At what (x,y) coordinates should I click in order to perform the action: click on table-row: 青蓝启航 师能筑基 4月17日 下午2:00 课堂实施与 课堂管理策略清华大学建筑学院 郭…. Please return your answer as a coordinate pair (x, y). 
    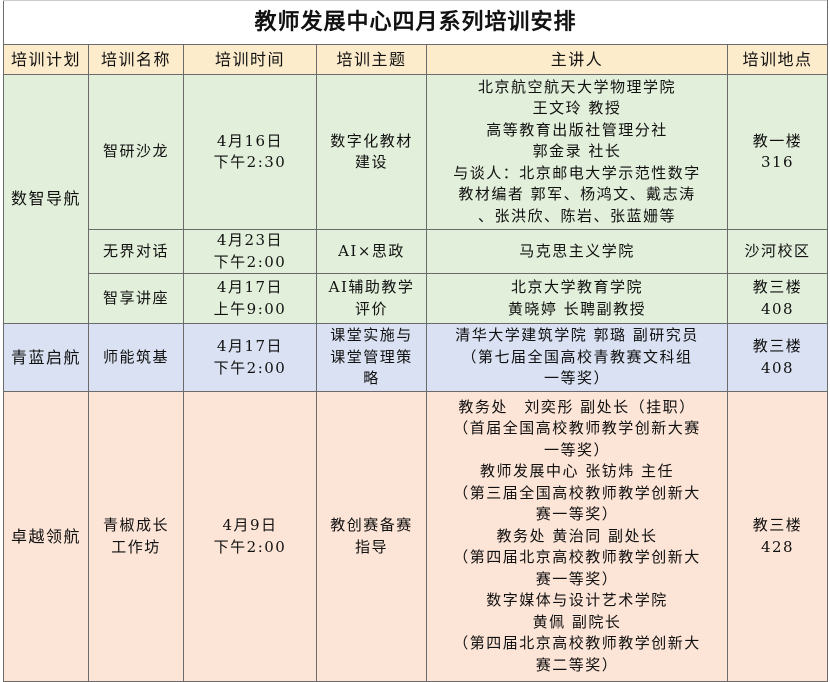
    Looking at the image, I should click on (416, 357).